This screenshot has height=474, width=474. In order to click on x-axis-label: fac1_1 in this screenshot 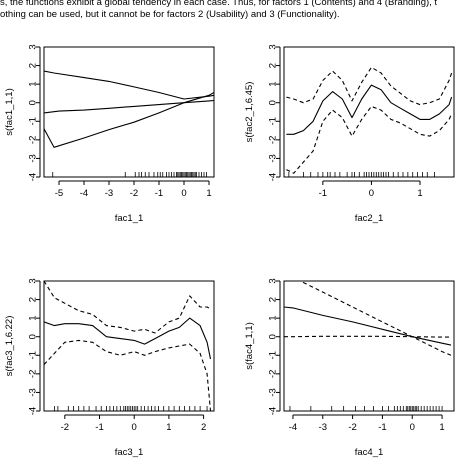, I will do `click(129, 218)`.